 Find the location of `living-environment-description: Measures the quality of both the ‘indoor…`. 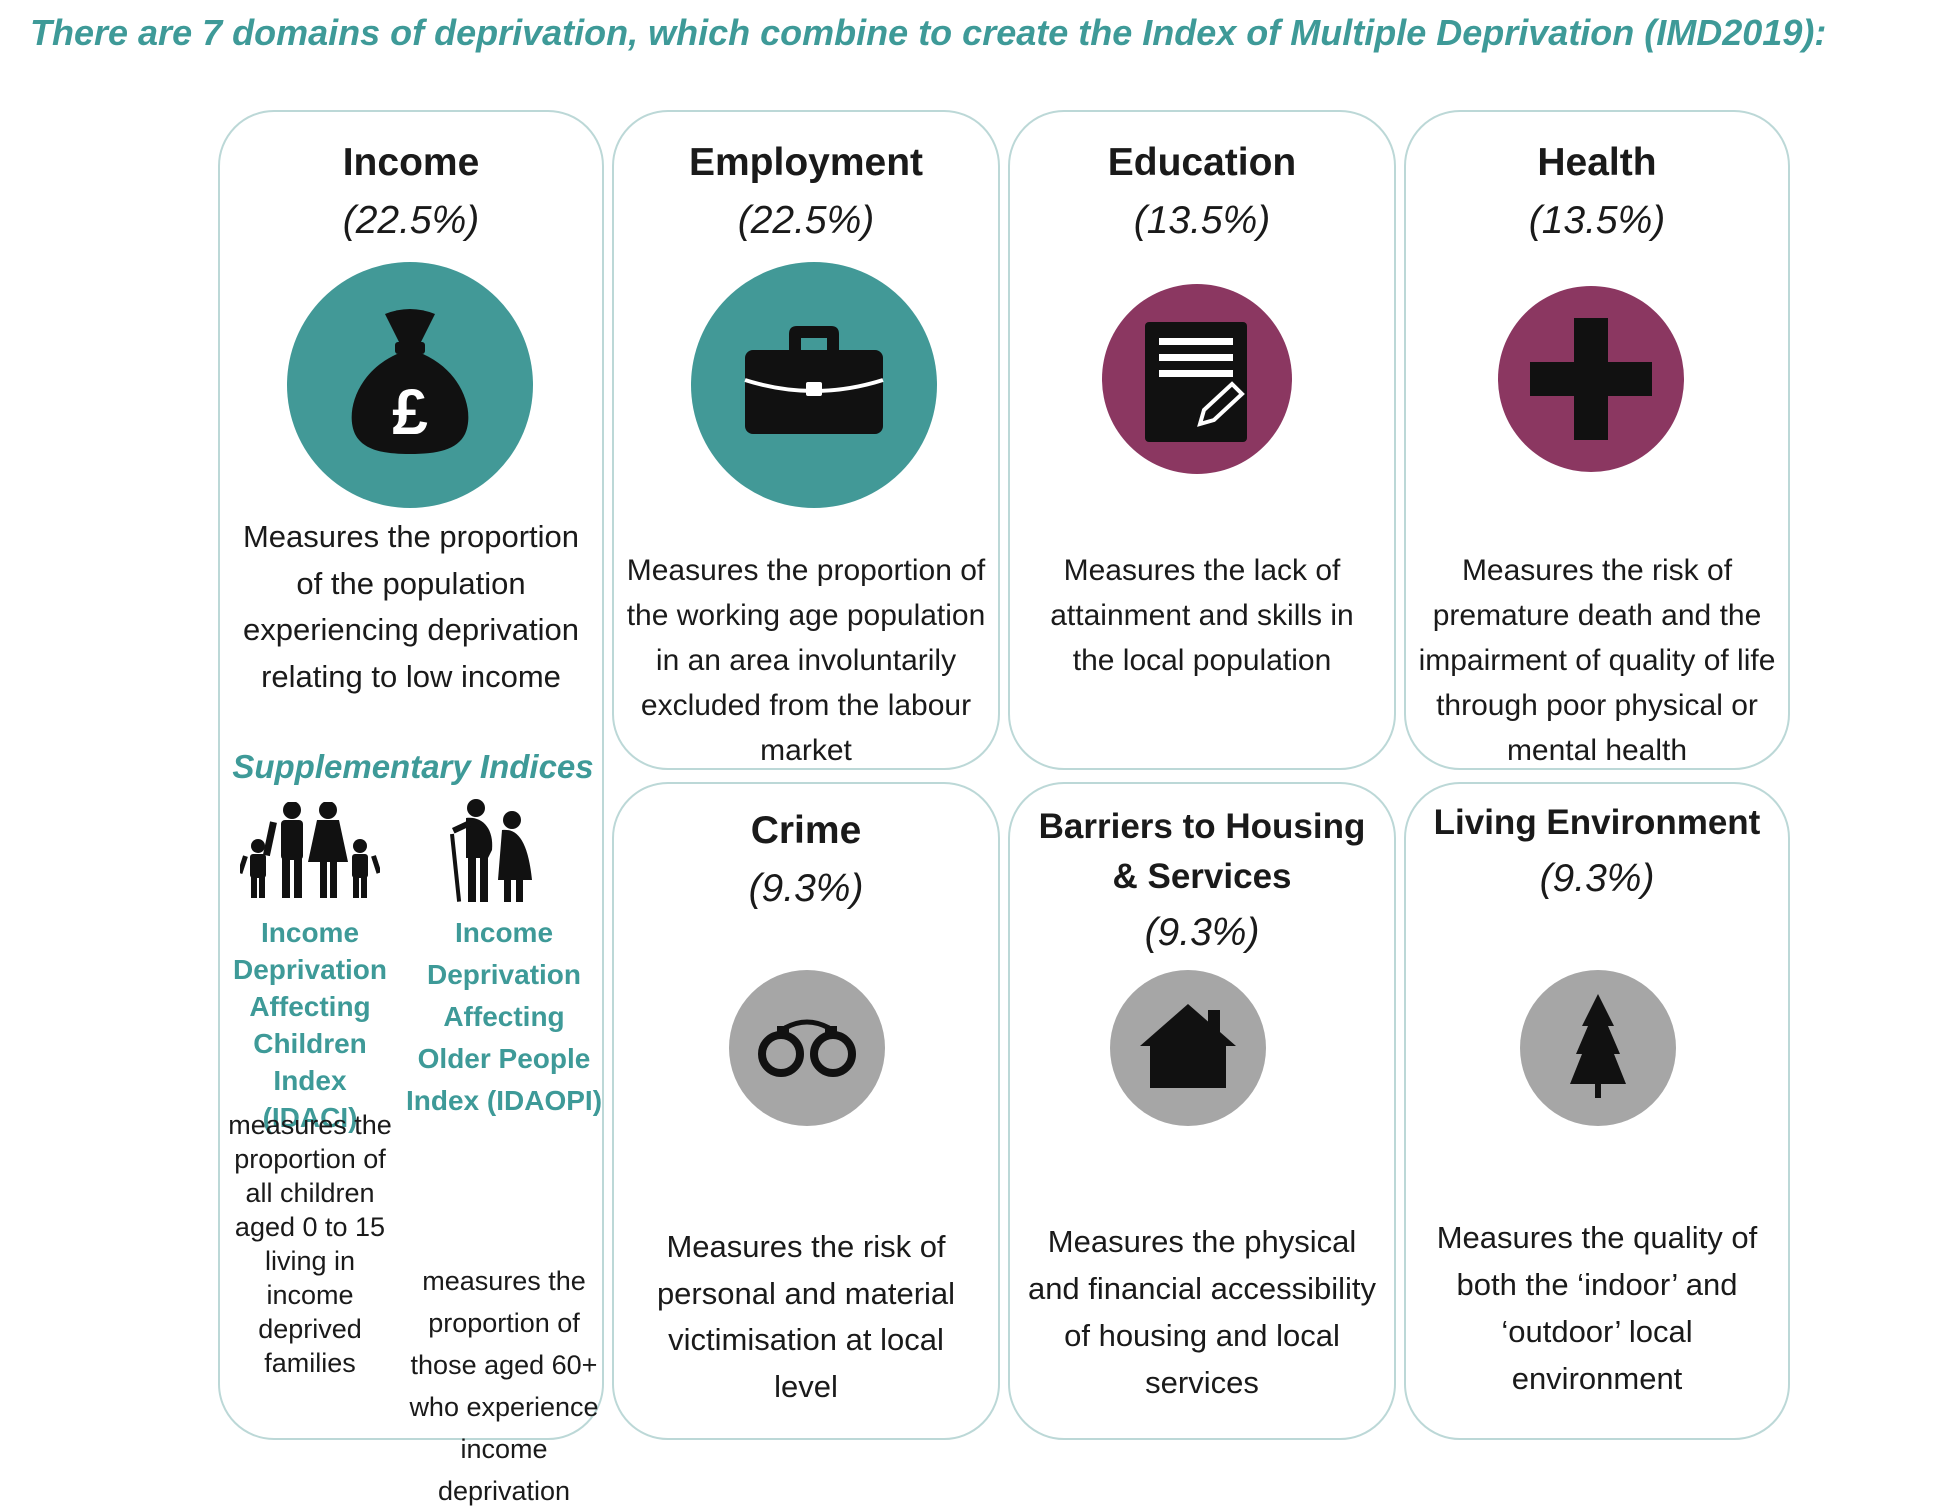

living-environment-description: Measures the quality of both the ‘indoor… is located at coordinates (1597, 1308).